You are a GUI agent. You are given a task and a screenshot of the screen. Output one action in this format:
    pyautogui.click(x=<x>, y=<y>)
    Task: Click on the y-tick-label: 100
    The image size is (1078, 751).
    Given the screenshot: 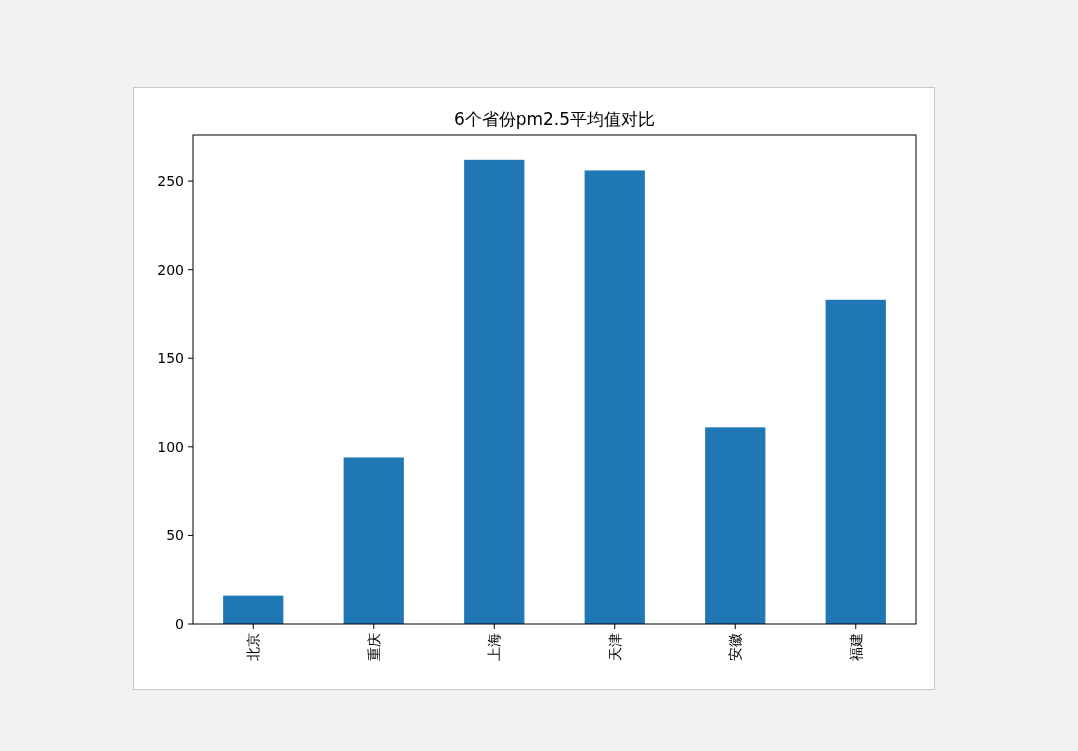 What is the action you would take?
    pyautogui.click(x=170, y=446)
    